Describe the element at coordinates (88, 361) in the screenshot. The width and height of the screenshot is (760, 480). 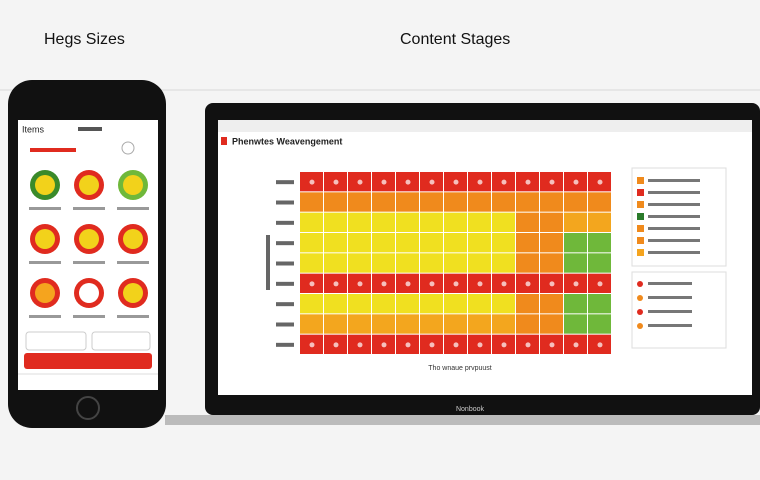
I see `primary-button` at that location.